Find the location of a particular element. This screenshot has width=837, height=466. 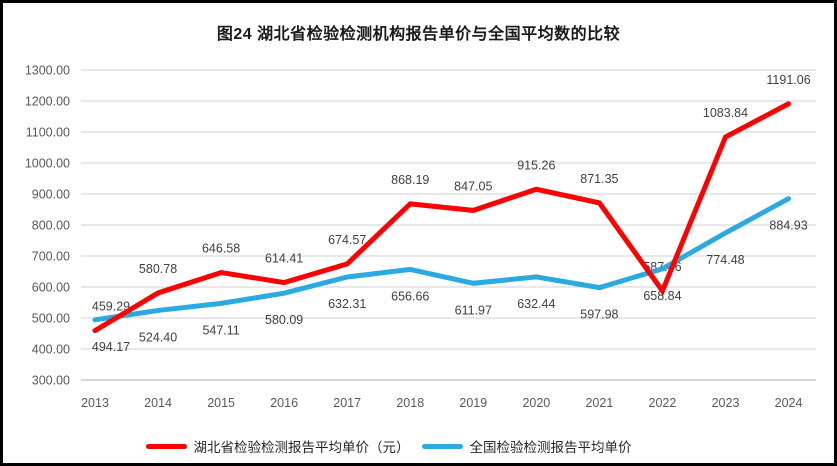

x-axis-tick-label: 2022 is located at coordinates (663, 403).